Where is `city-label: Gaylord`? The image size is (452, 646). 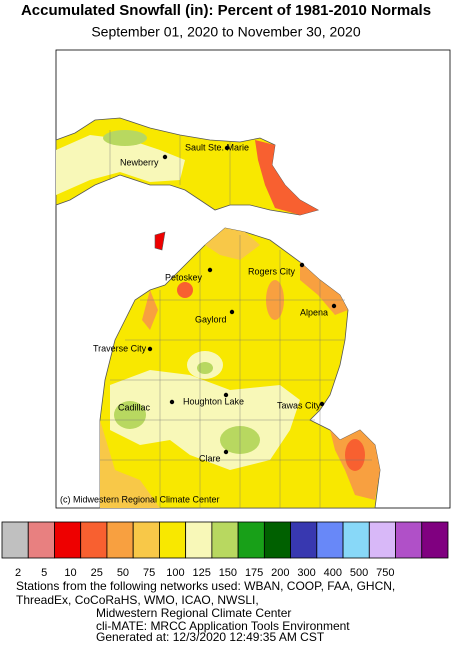
city-label: Gaylord is located at coordinates (211, 319).